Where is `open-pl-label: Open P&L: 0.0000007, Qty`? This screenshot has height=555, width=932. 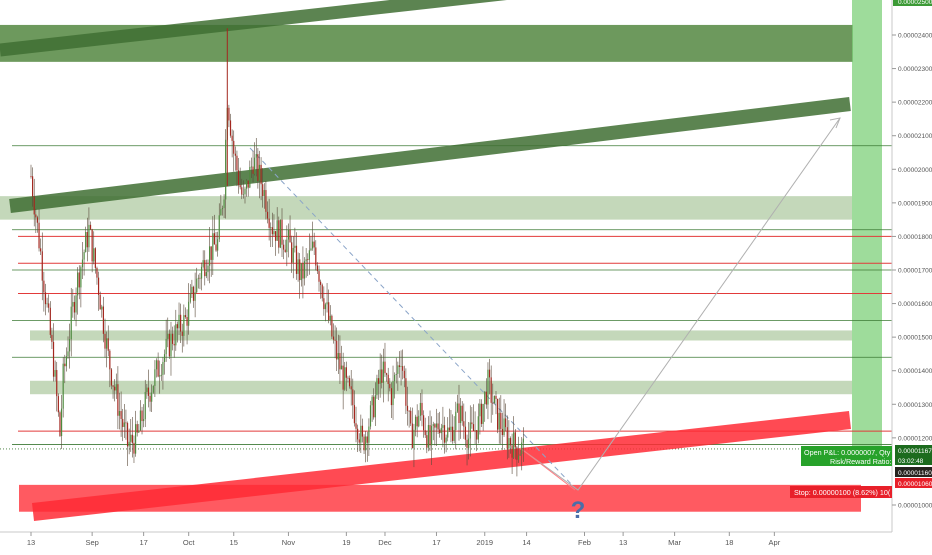 open-pl-label: Open P&L: 0.0000007, Qty is located at coordinates (847, 452).